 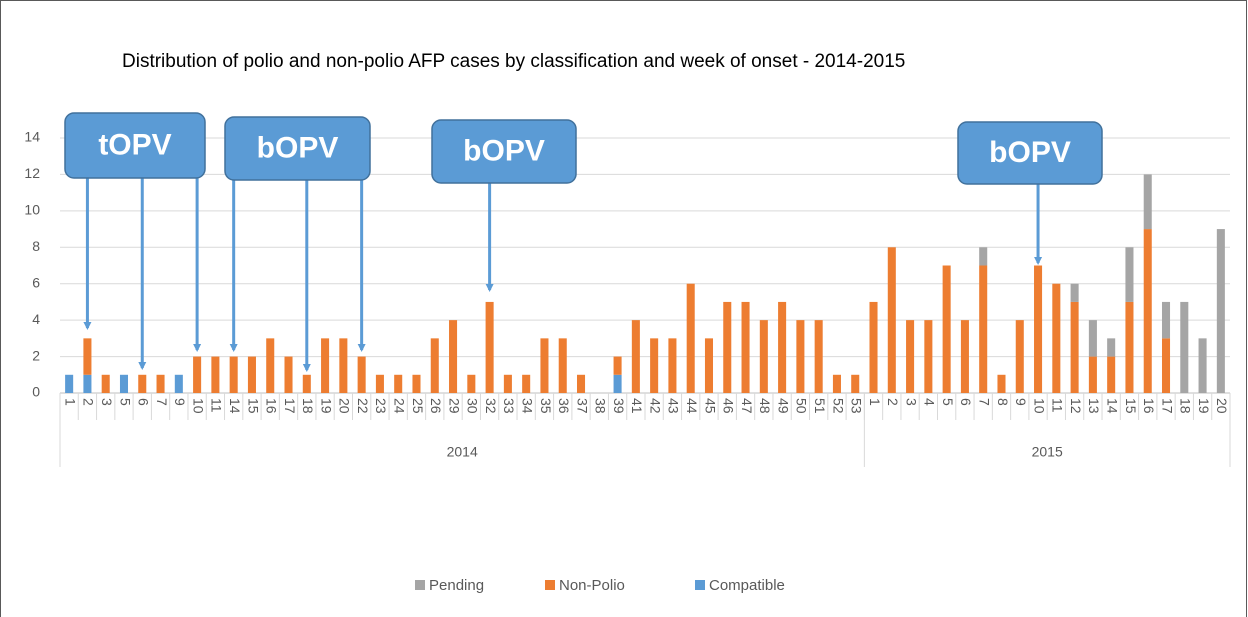 I want to click on y-tick-label: 6, so click(x=36, y=282).